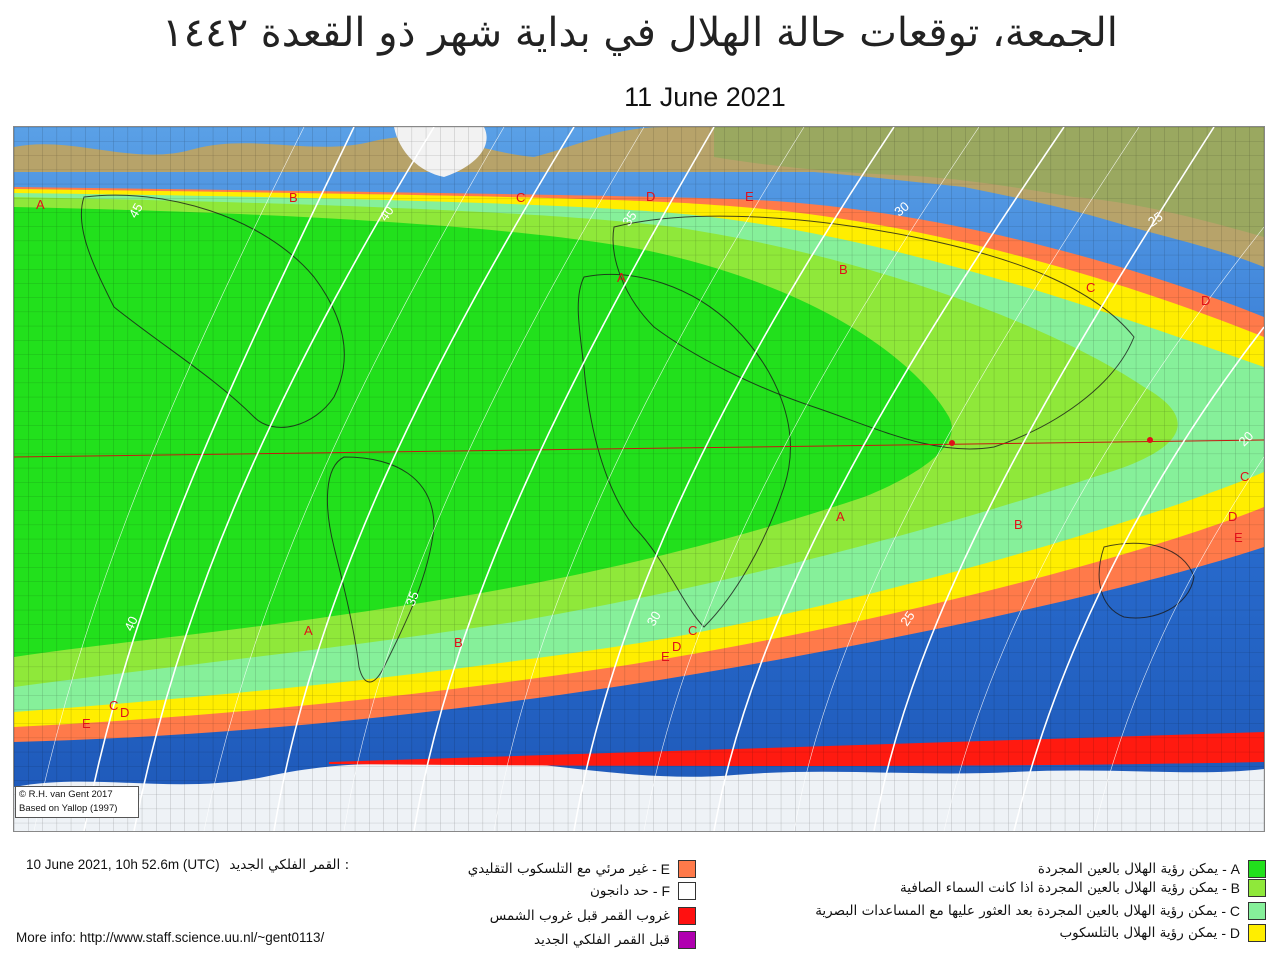 The image size is (1280, 963). Describe the element at coordinates (1257, 869) in the screenshot. I see `legend-swatch-a` at that location.